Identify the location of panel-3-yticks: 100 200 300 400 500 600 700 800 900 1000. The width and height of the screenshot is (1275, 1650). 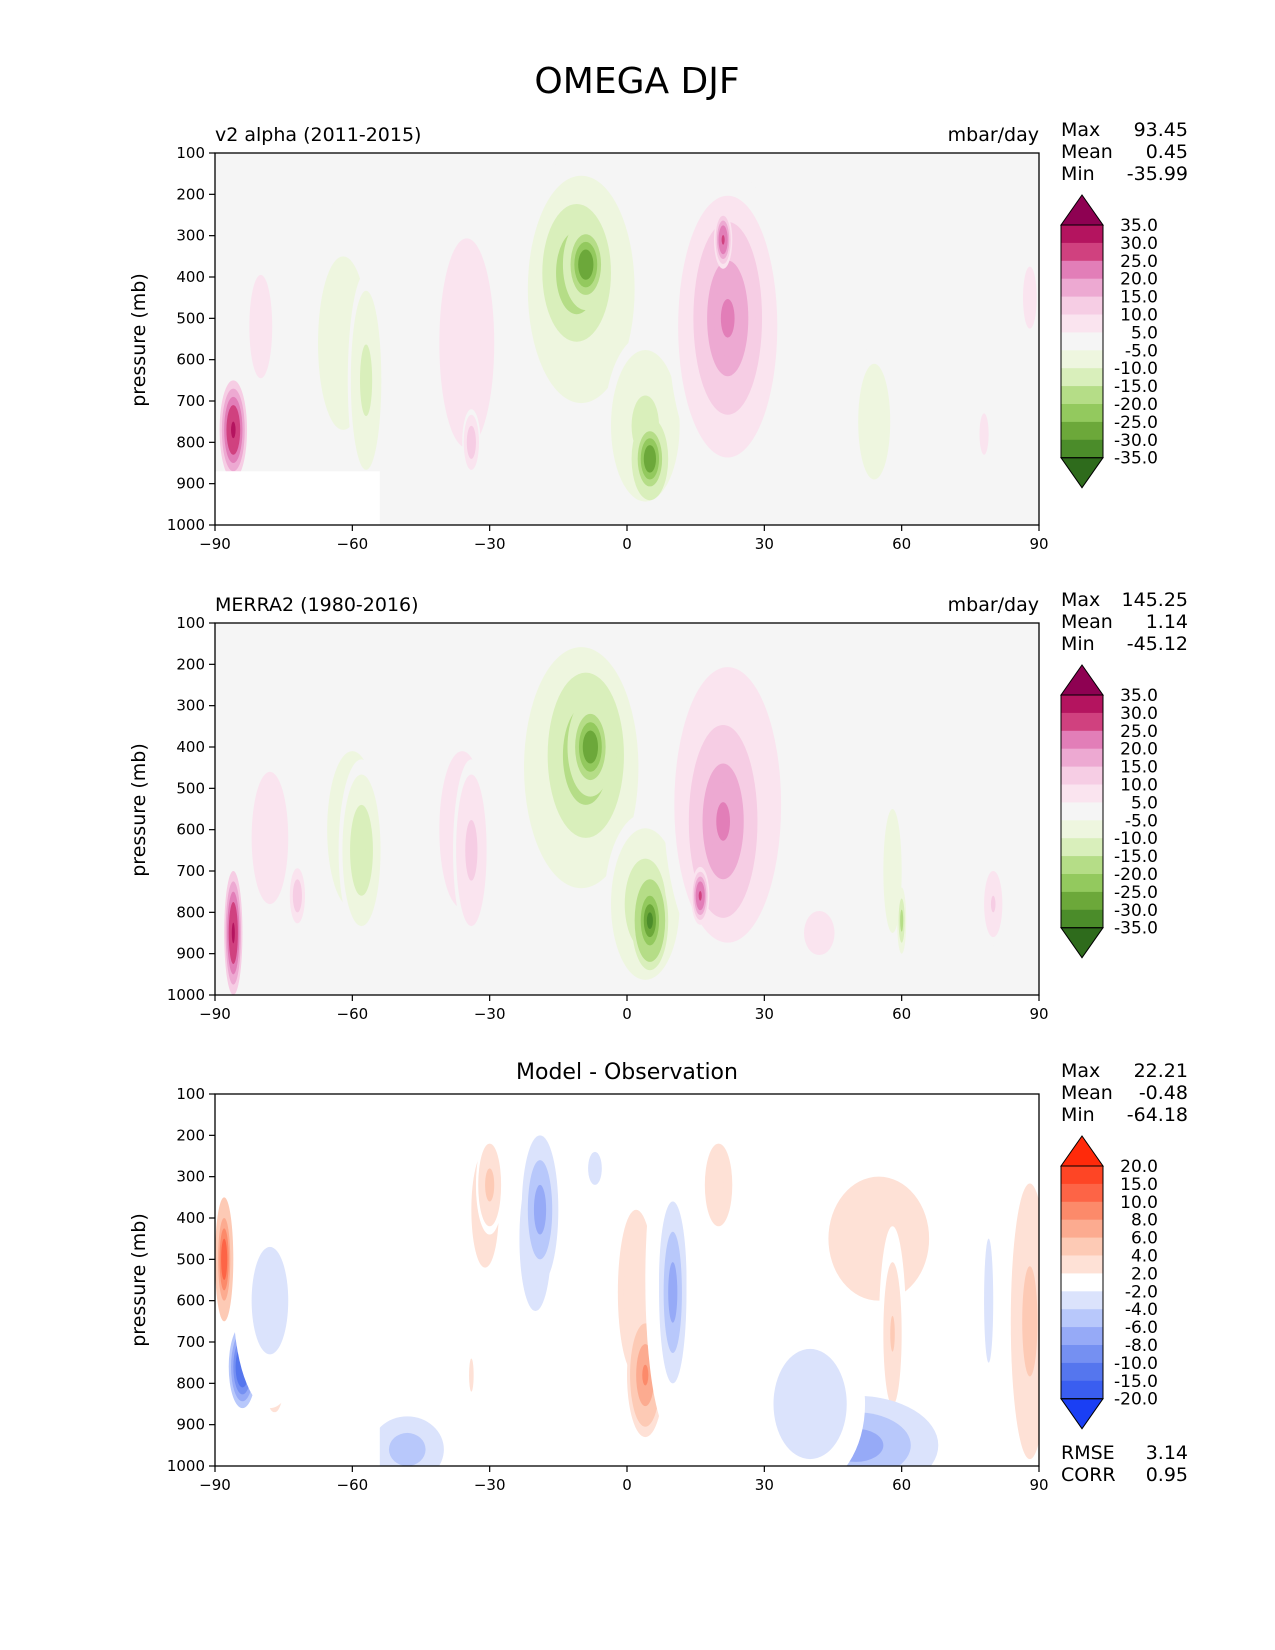
(191, 1280).